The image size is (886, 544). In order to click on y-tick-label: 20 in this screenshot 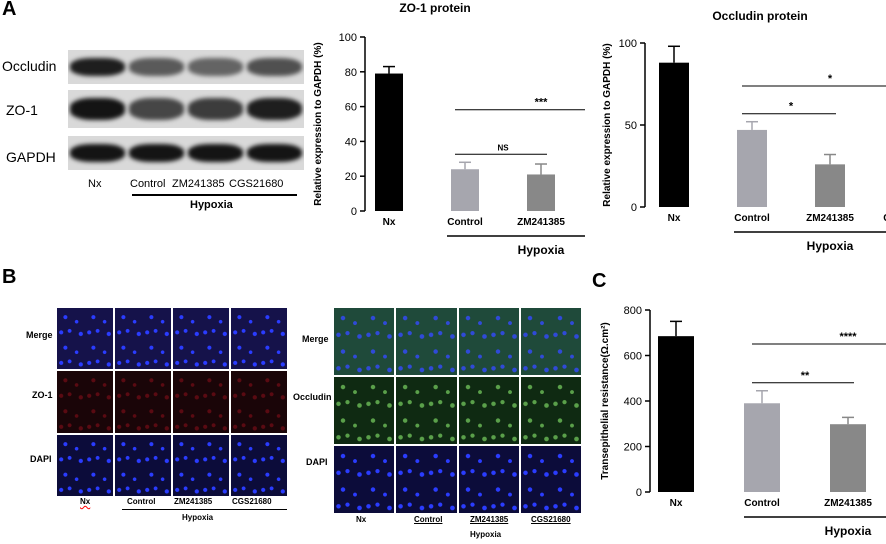, I will do `click(351, 177)`.